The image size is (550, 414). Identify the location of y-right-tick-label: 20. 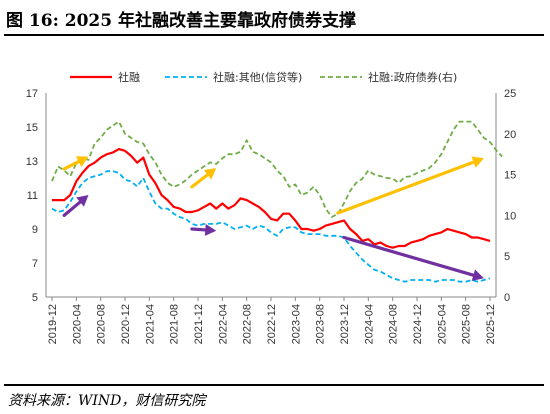
(510, 135).